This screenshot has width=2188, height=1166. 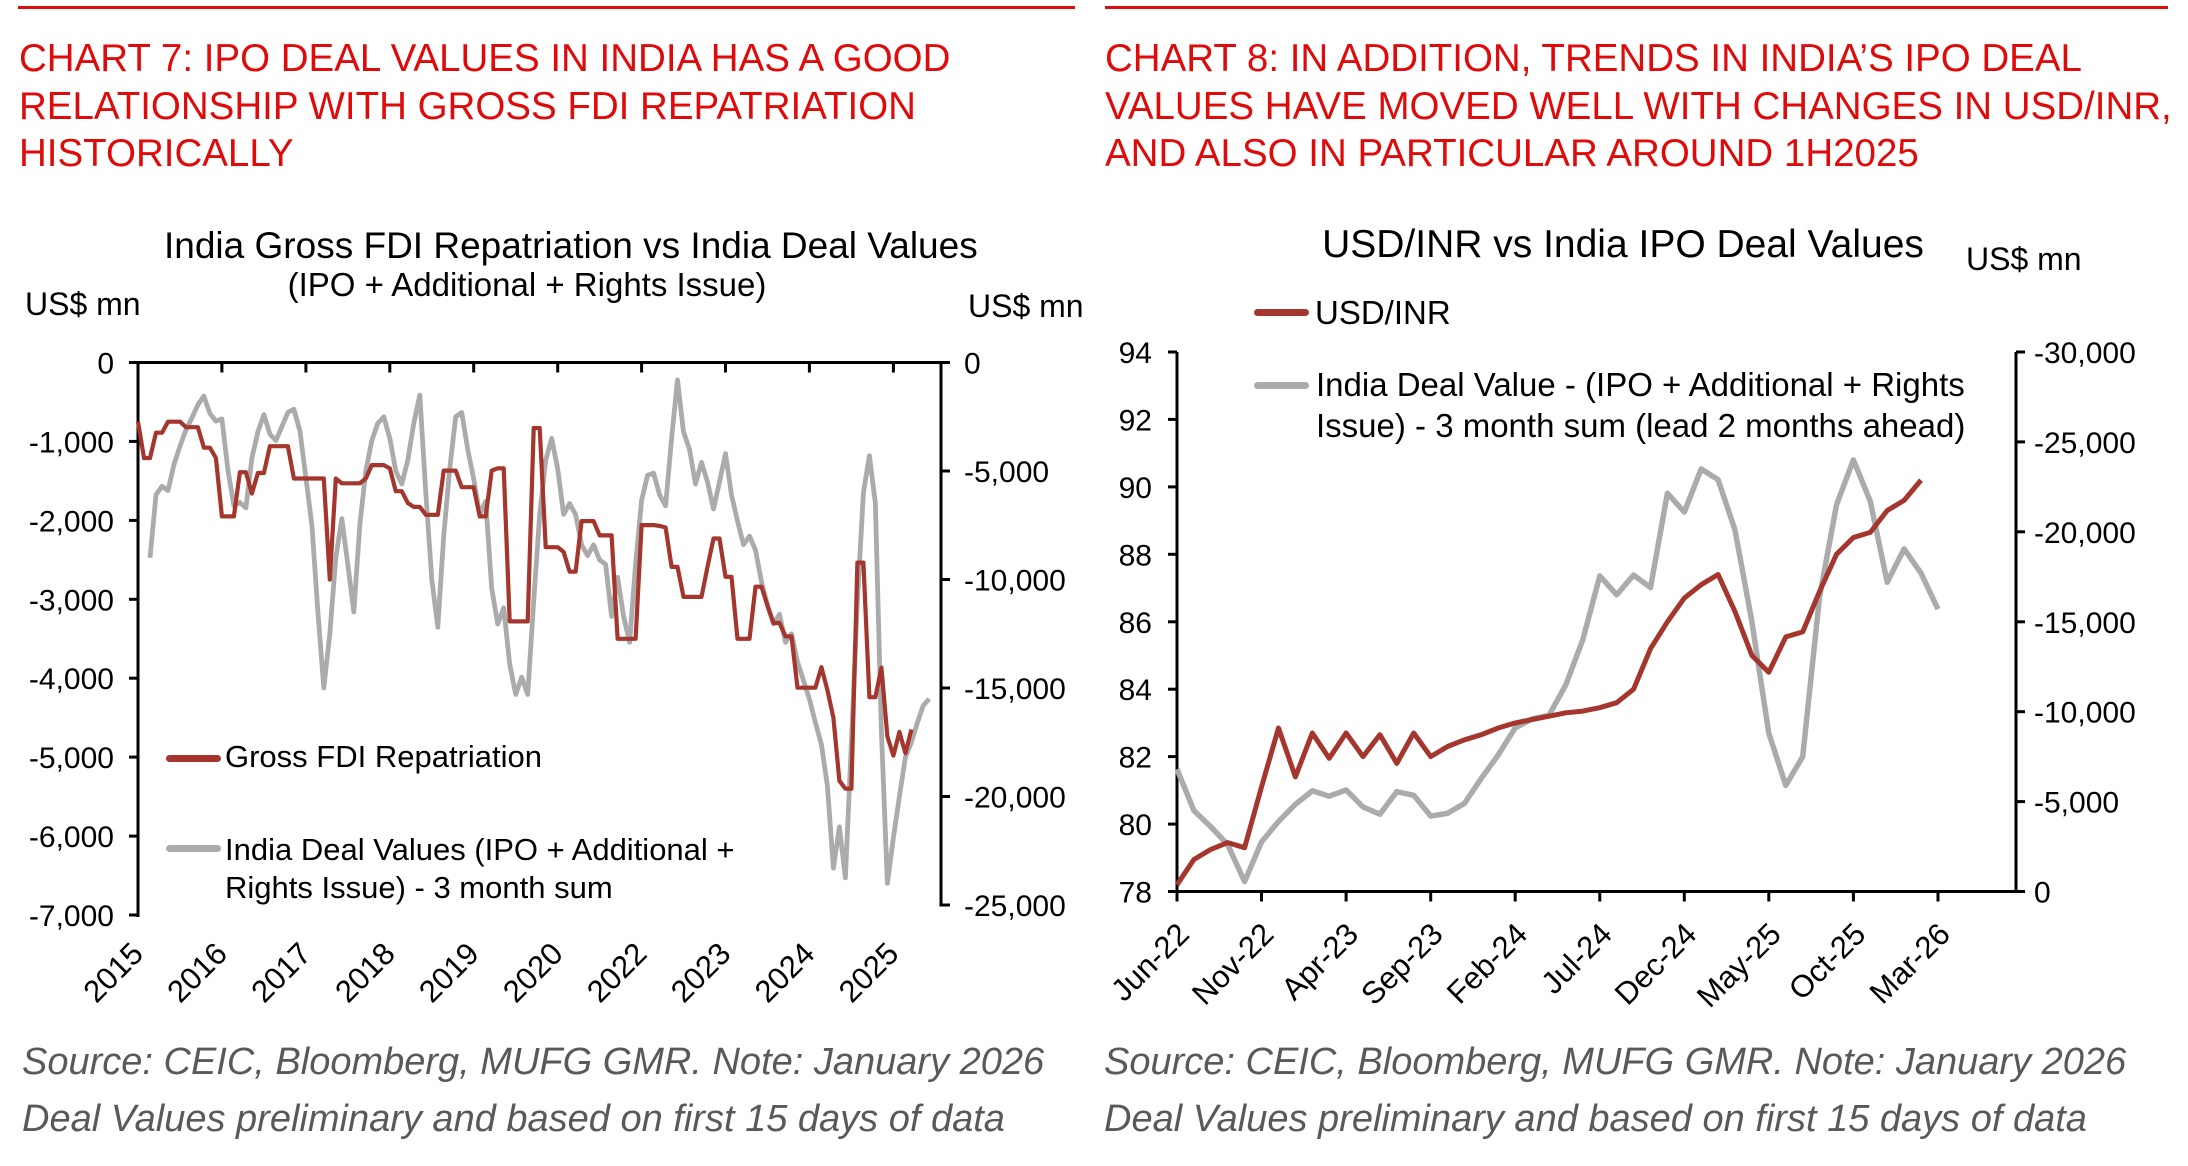 I want to click on svg-text: -3,000, so click(x=71, y=600).